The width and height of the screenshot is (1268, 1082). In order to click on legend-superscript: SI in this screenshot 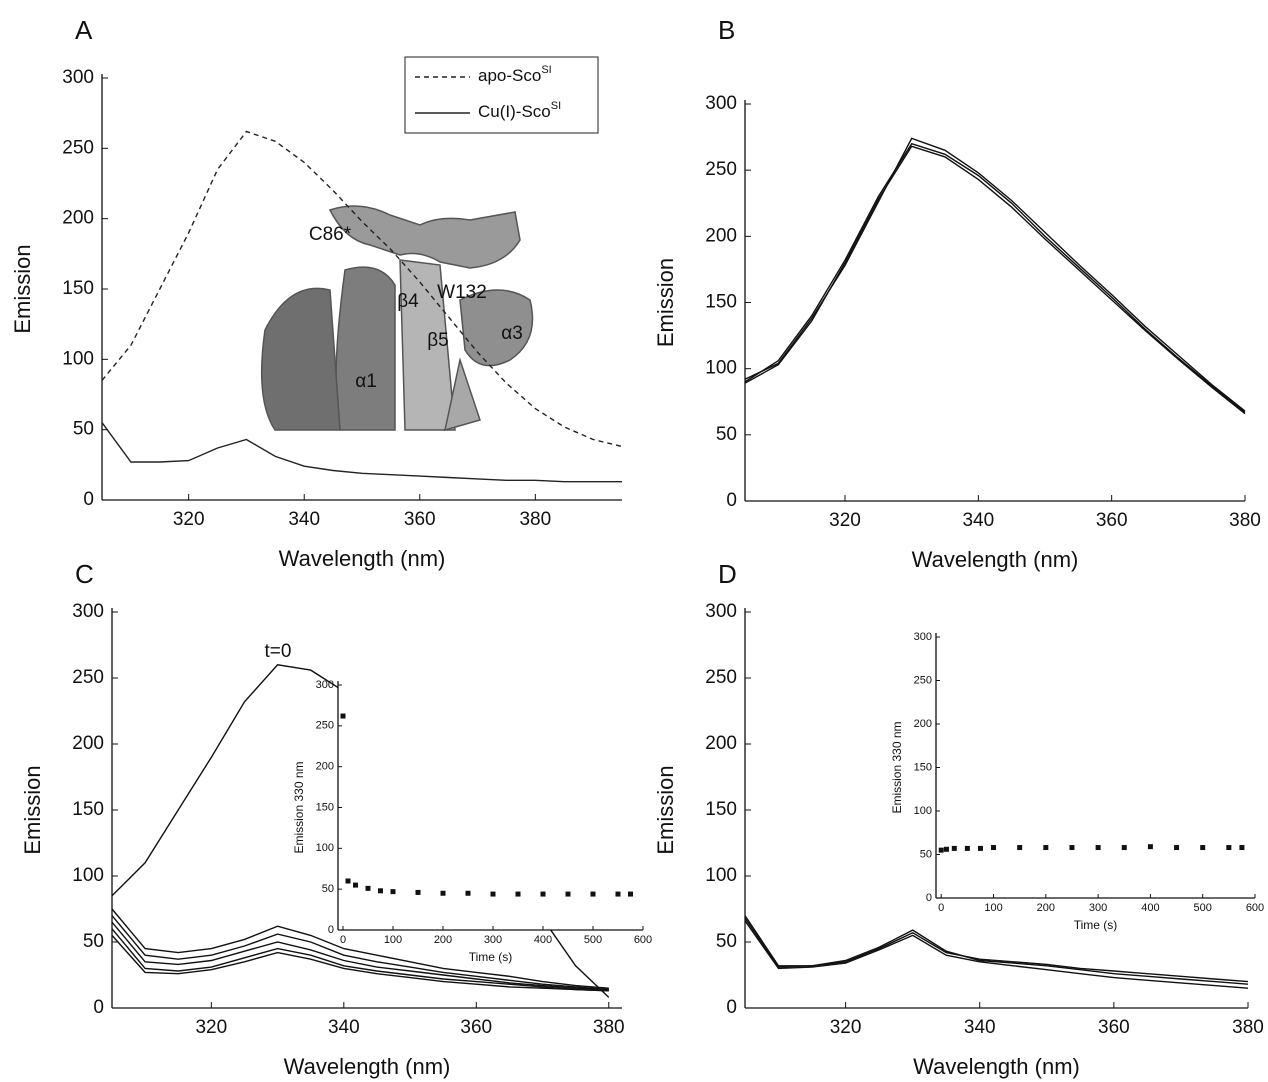, I will do `click(556, 106)`.